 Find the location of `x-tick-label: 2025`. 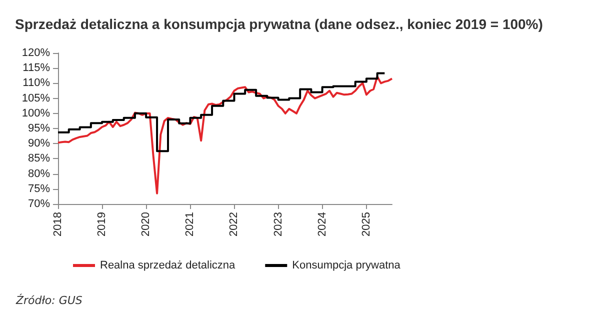

x-tick-label: 2025 is located at coordinates (366, 224).